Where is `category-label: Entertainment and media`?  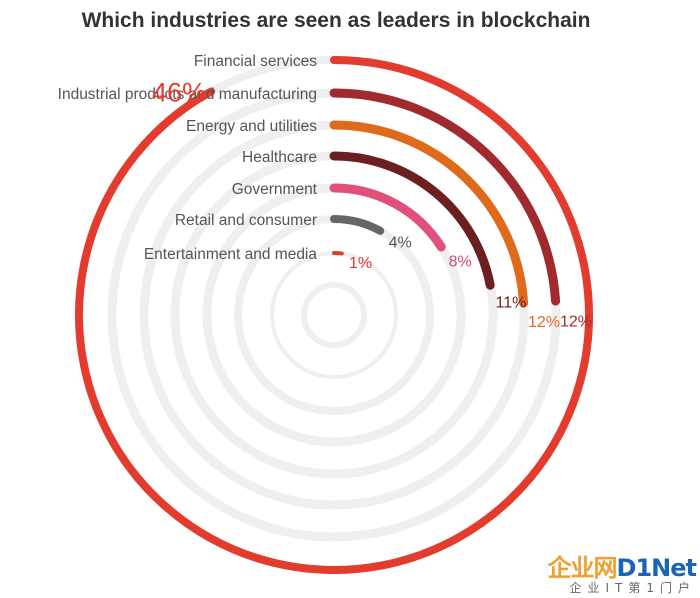
category-label: Entertainment and media is located at coordinates (231, 254).